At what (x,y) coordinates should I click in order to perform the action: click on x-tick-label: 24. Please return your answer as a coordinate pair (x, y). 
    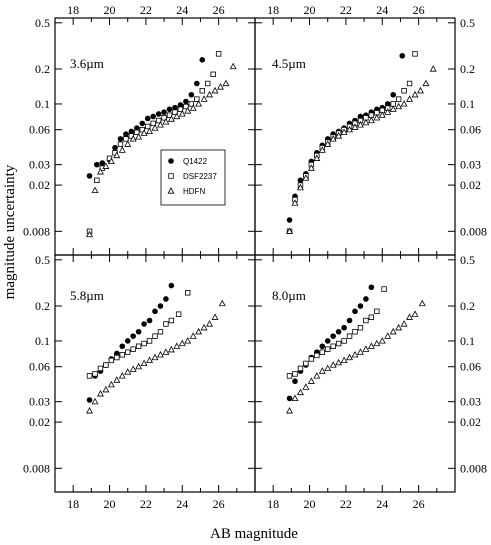
    Looking at the image, I should click on (382, 504).